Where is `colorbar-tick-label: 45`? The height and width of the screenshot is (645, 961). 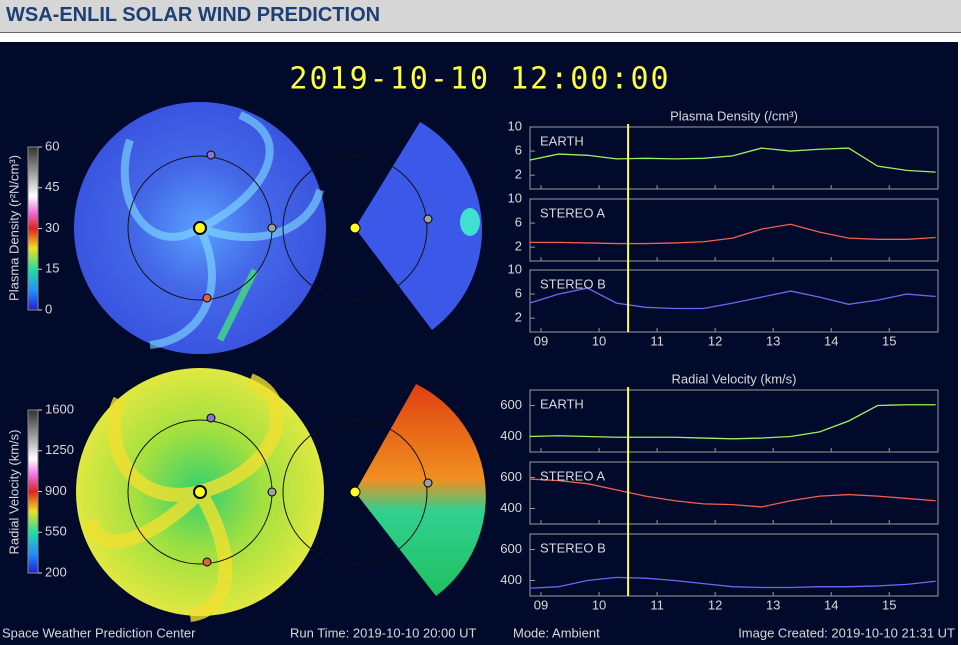
colorbar-tick-label: 45 is located at coordinates (52, 186).